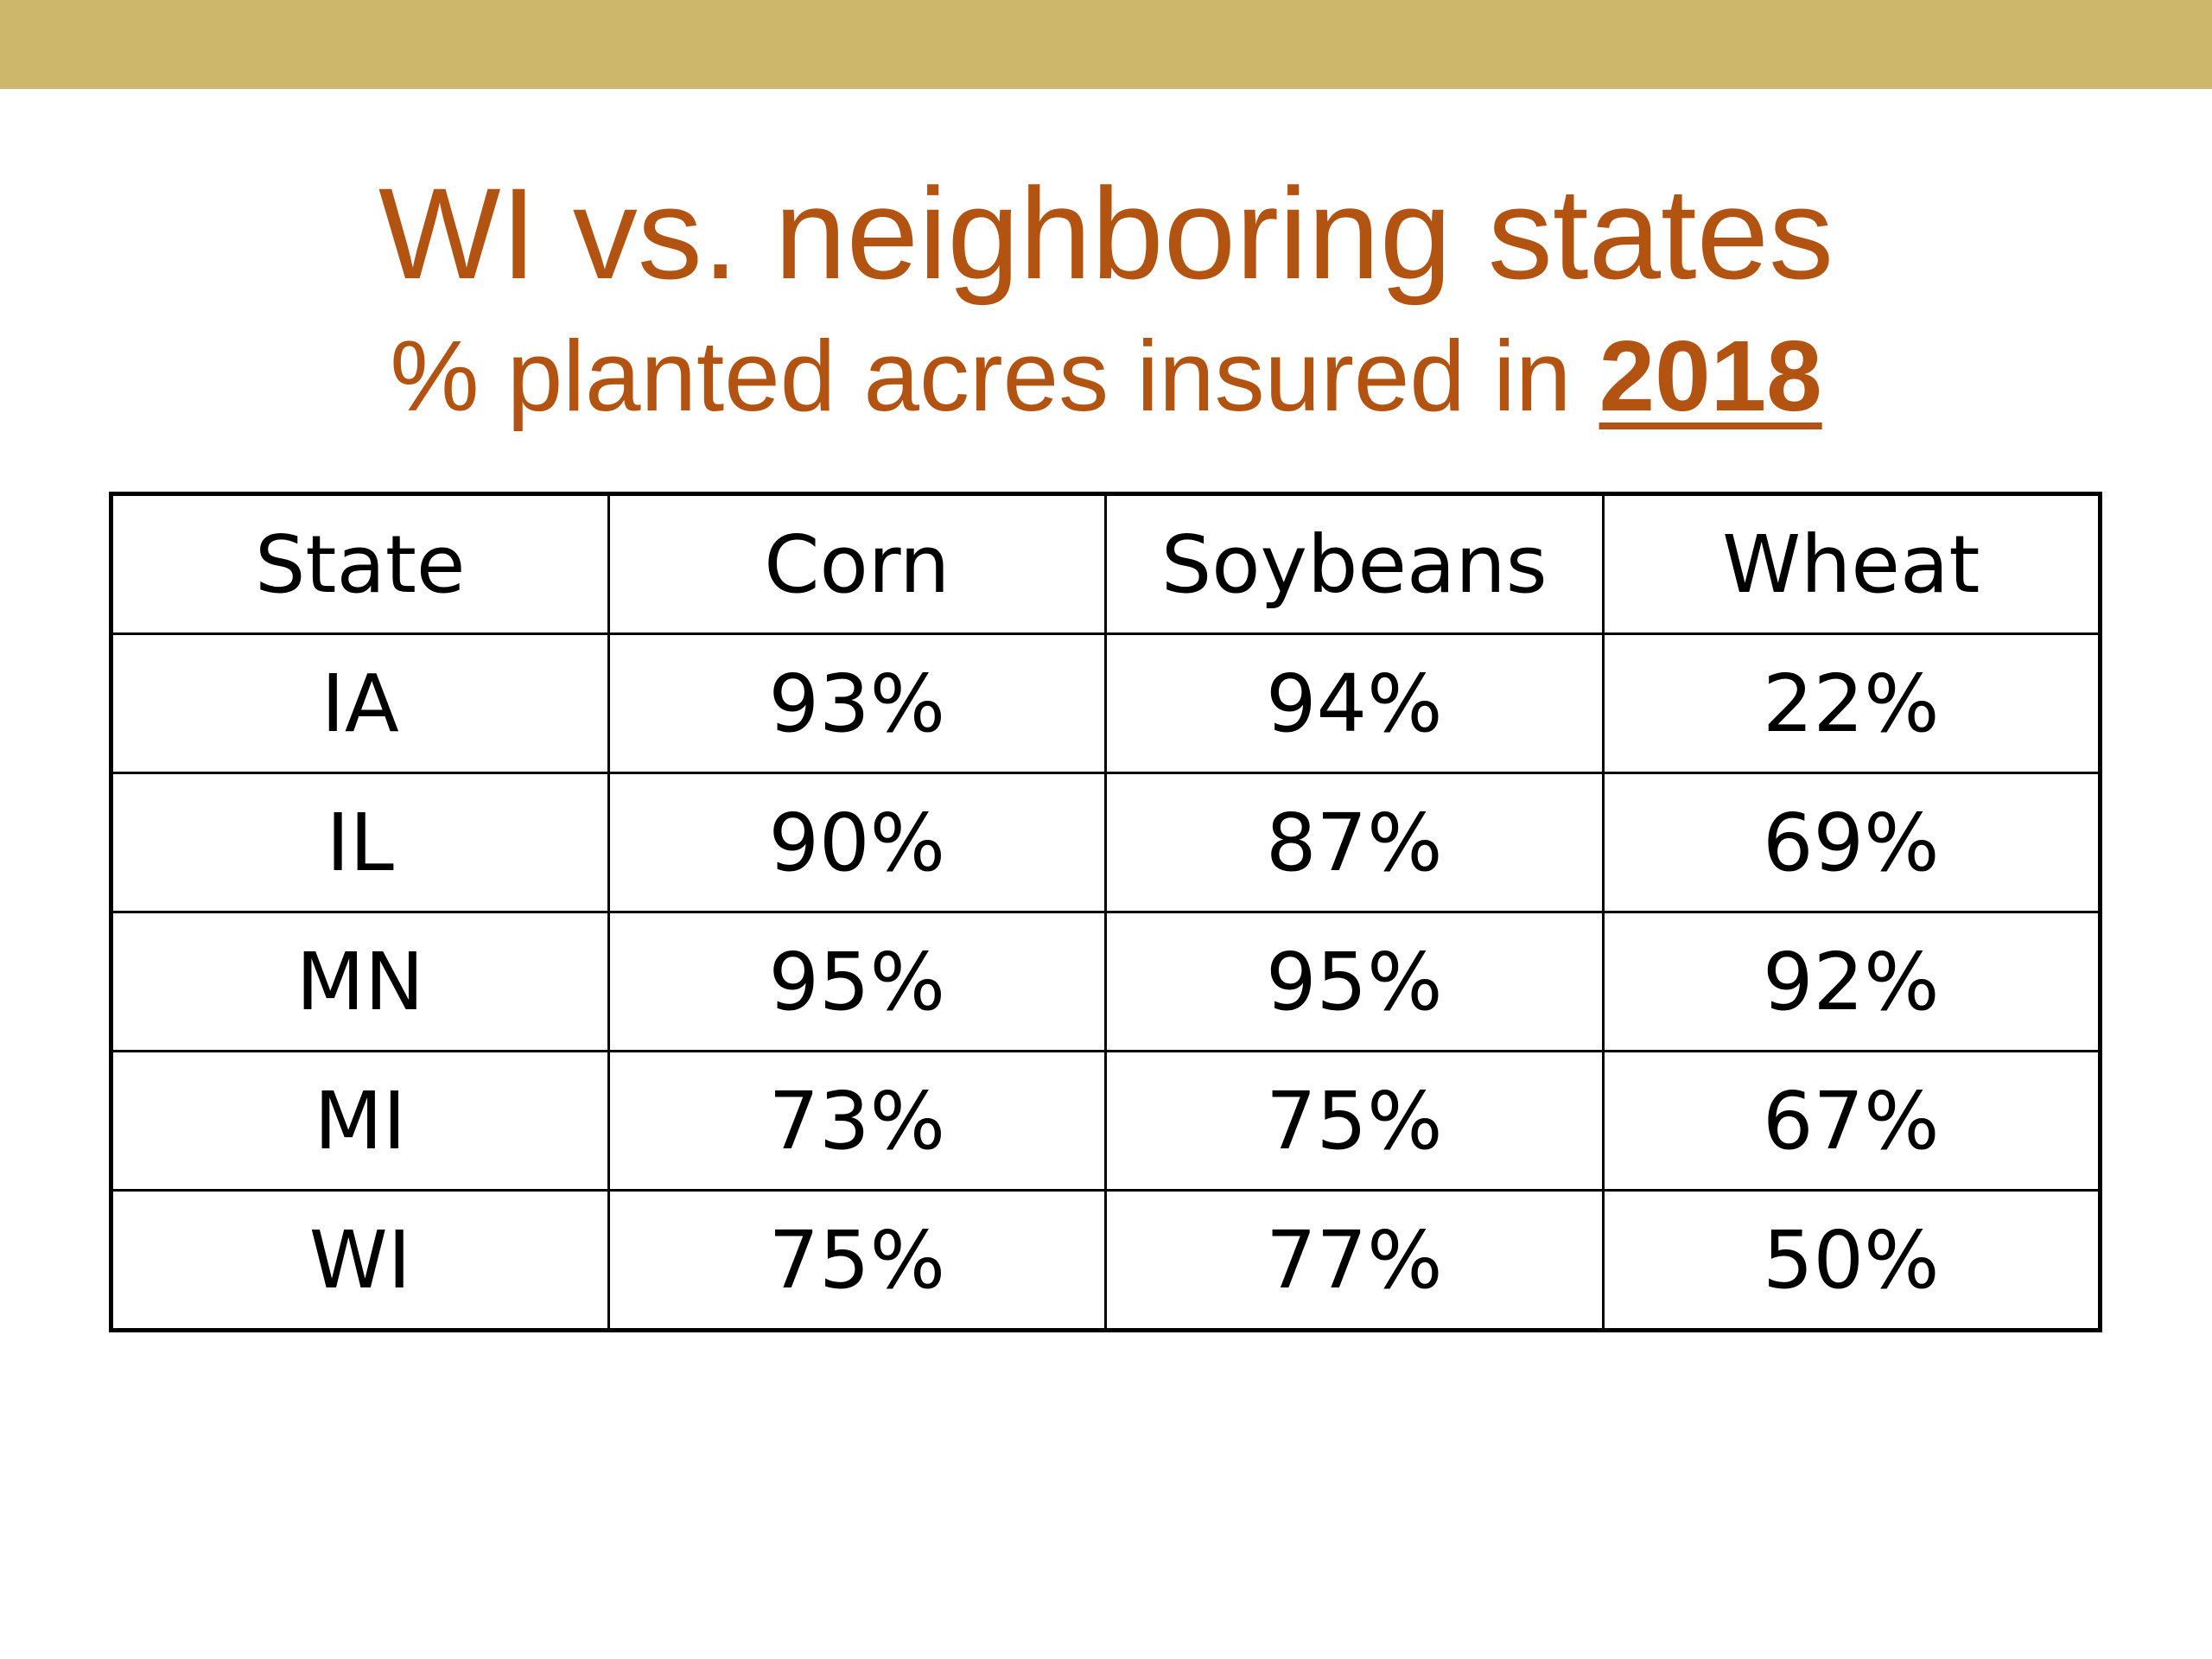  What do you see at coordinates (360, 1121) in the screenshot?
I see `cell-state: MI` at bounding box center [360, 1121].